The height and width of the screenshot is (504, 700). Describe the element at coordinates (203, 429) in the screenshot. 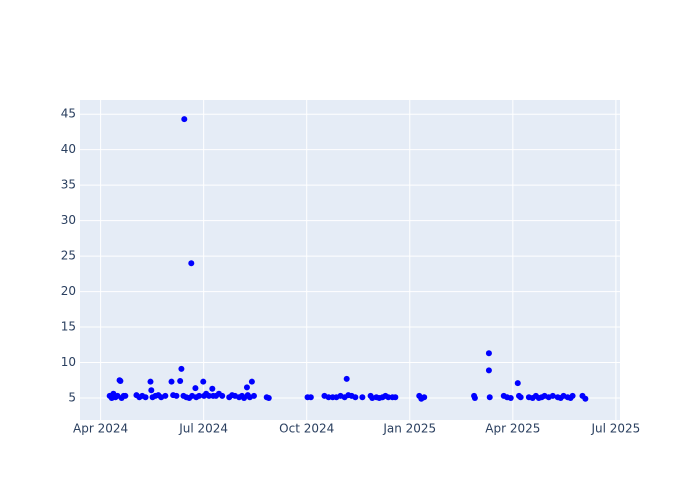

I see `x-tick-label: Jul 2024` at that location.